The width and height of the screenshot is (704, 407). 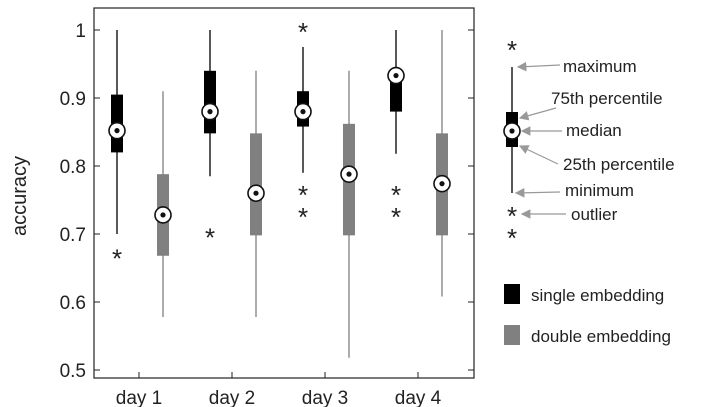 What do you see at coordinates (73, 167) in the screenshot?
I see `y-tick-label: 0.8` at bounding box center [73, 167].